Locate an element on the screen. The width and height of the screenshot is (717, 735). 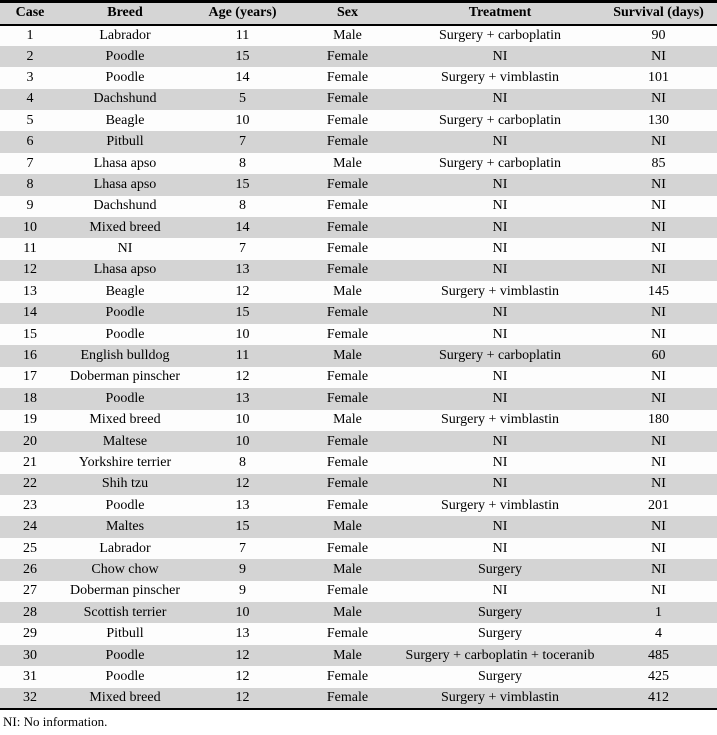
cell-breed: Mixed breed is located at coordinates (125, 227).